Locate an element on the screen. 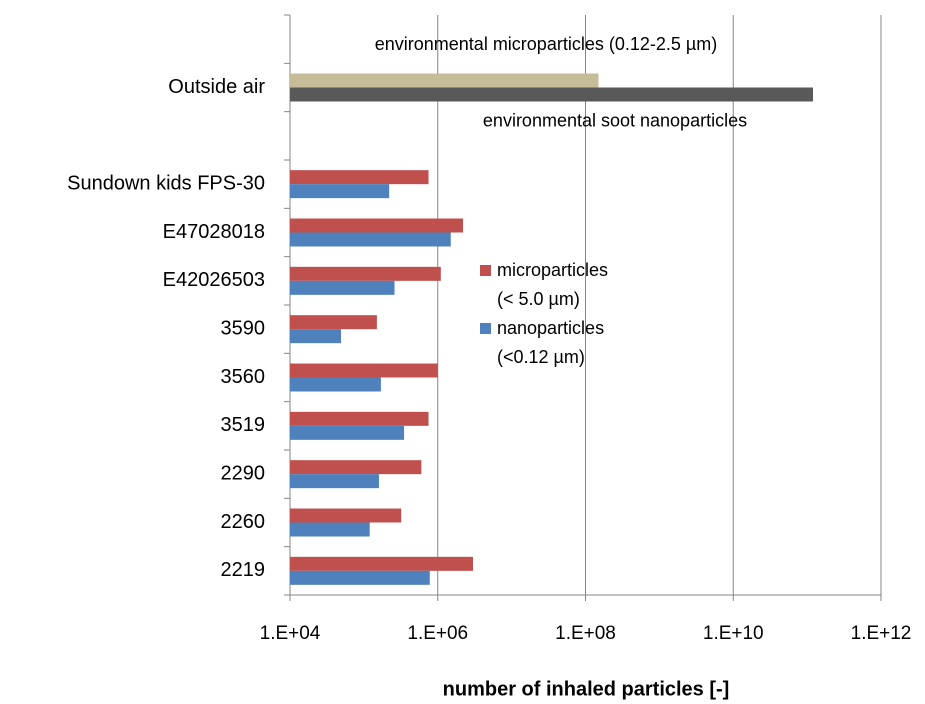 The width and height of the screenshot is (925, 704). y-tick-label: 2290 is located at coordinates (243, 473).